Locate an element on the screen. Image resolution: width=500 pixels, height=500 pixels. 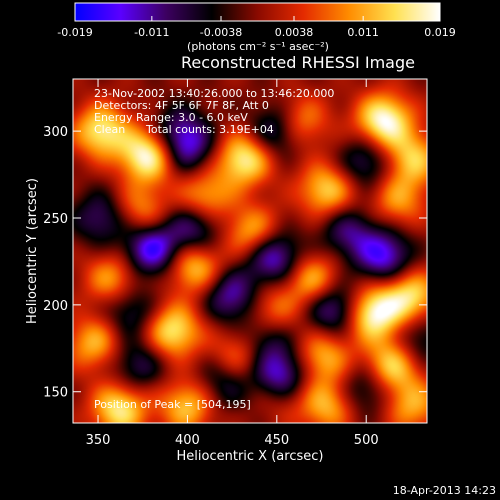
colorbar-ticks: -0.019 -0.011 -0.0038 0.0038 0.011 0.019 is located at coordinates (256, 27).